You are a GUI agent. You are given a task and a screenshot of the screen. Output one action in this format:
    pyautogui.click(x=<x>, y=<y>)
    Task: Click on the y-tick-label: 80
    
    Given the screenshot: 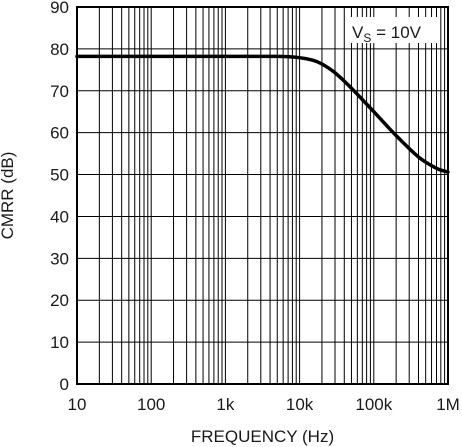 What is the action you would take?
    pyautogui.click(x=59, y=49)
    